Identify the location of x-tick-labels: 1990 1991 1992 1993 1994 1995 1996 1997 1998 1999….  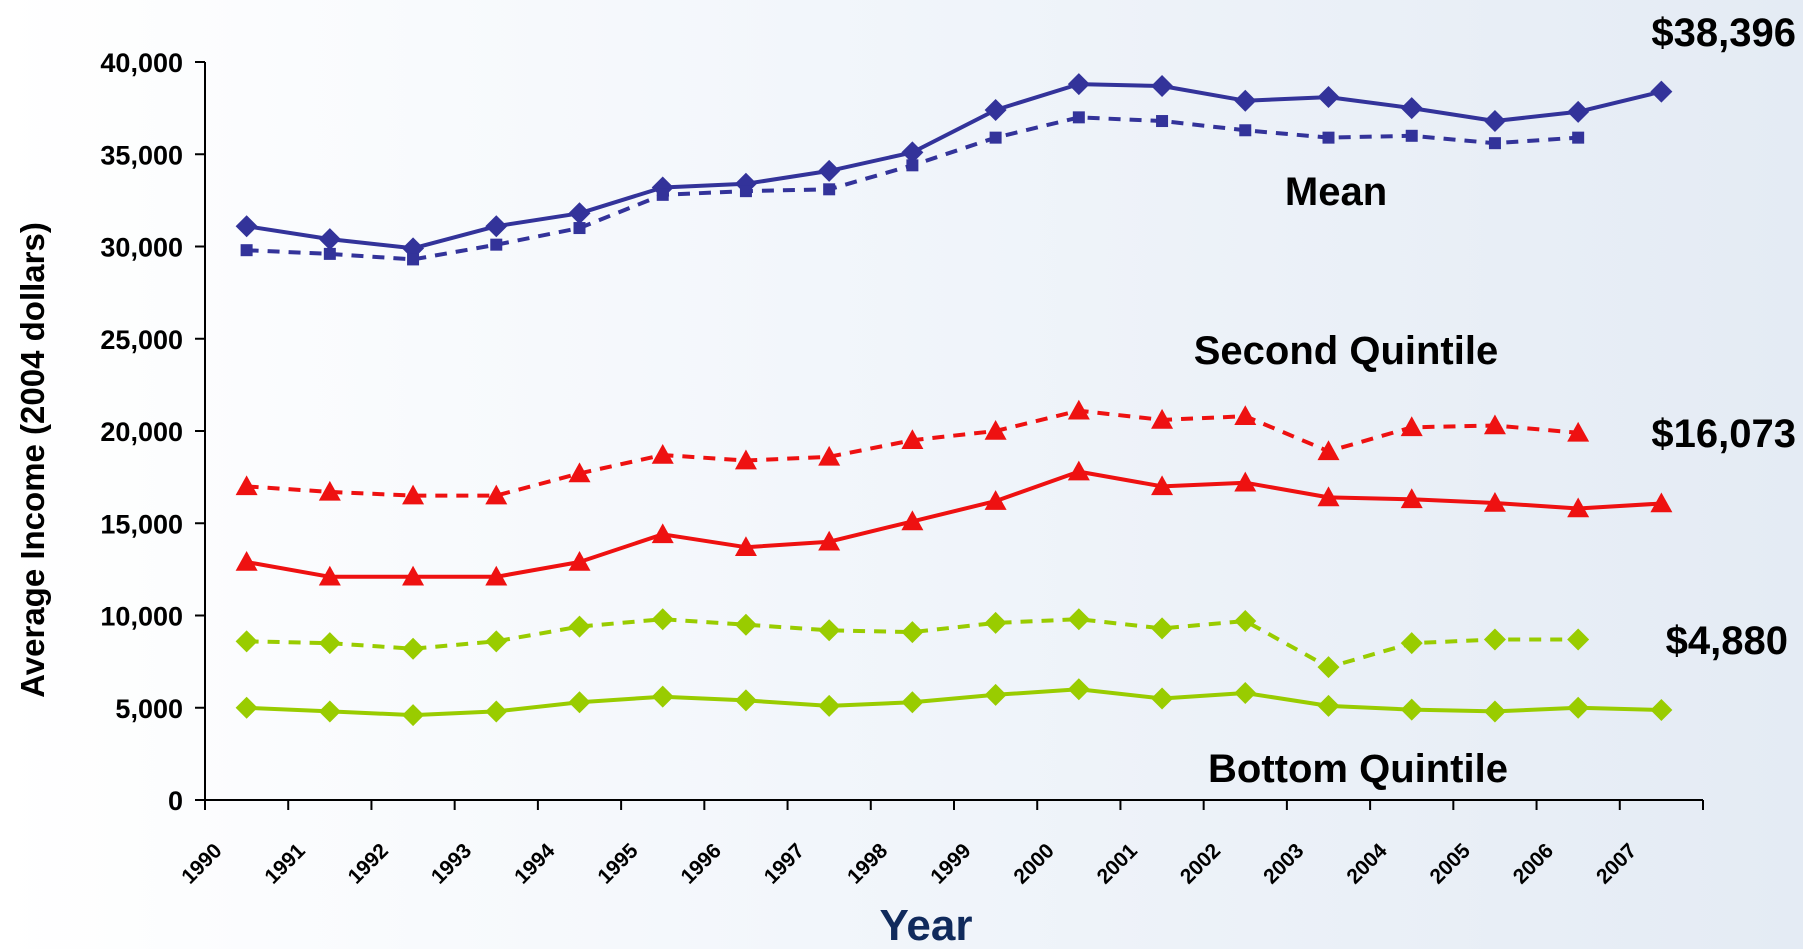
(940, 844).